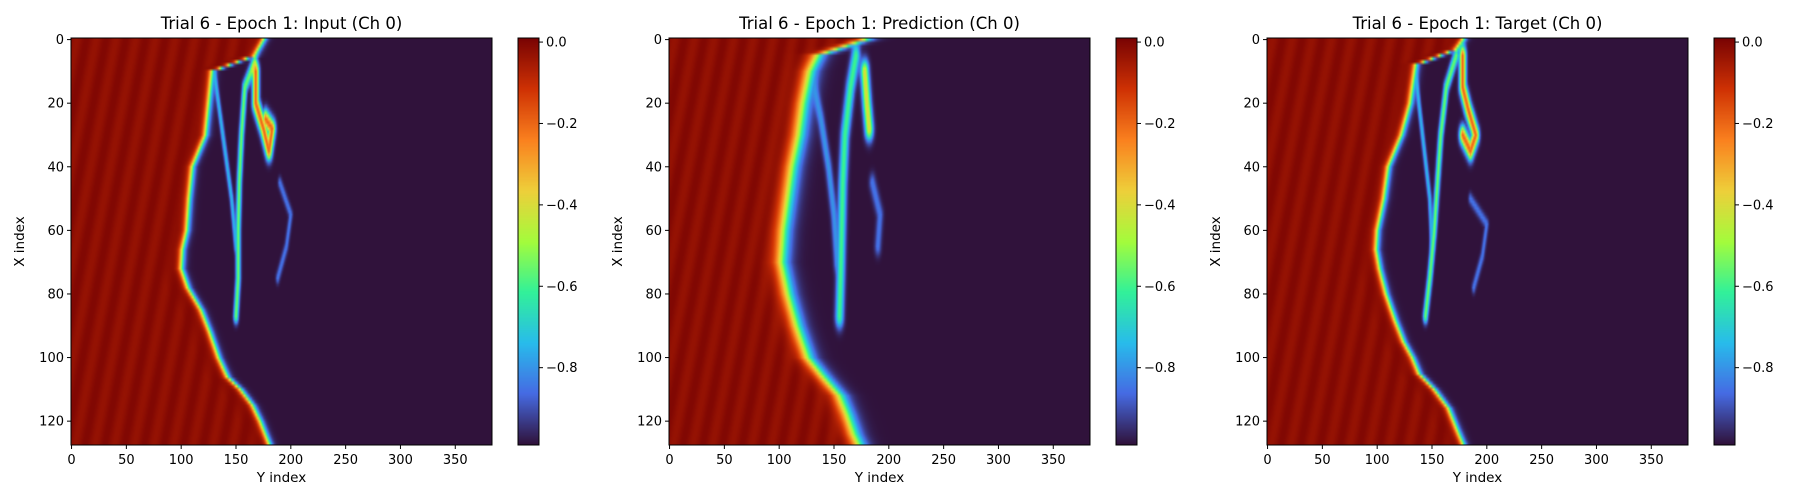 The image size is (1800, 500). What do you see at coordinates (879, 23) in the screenshot?
I see `chart-title: Trial 6 - Epoch 1: Prediction (Ch 0)` at bounding box center [879, 23].